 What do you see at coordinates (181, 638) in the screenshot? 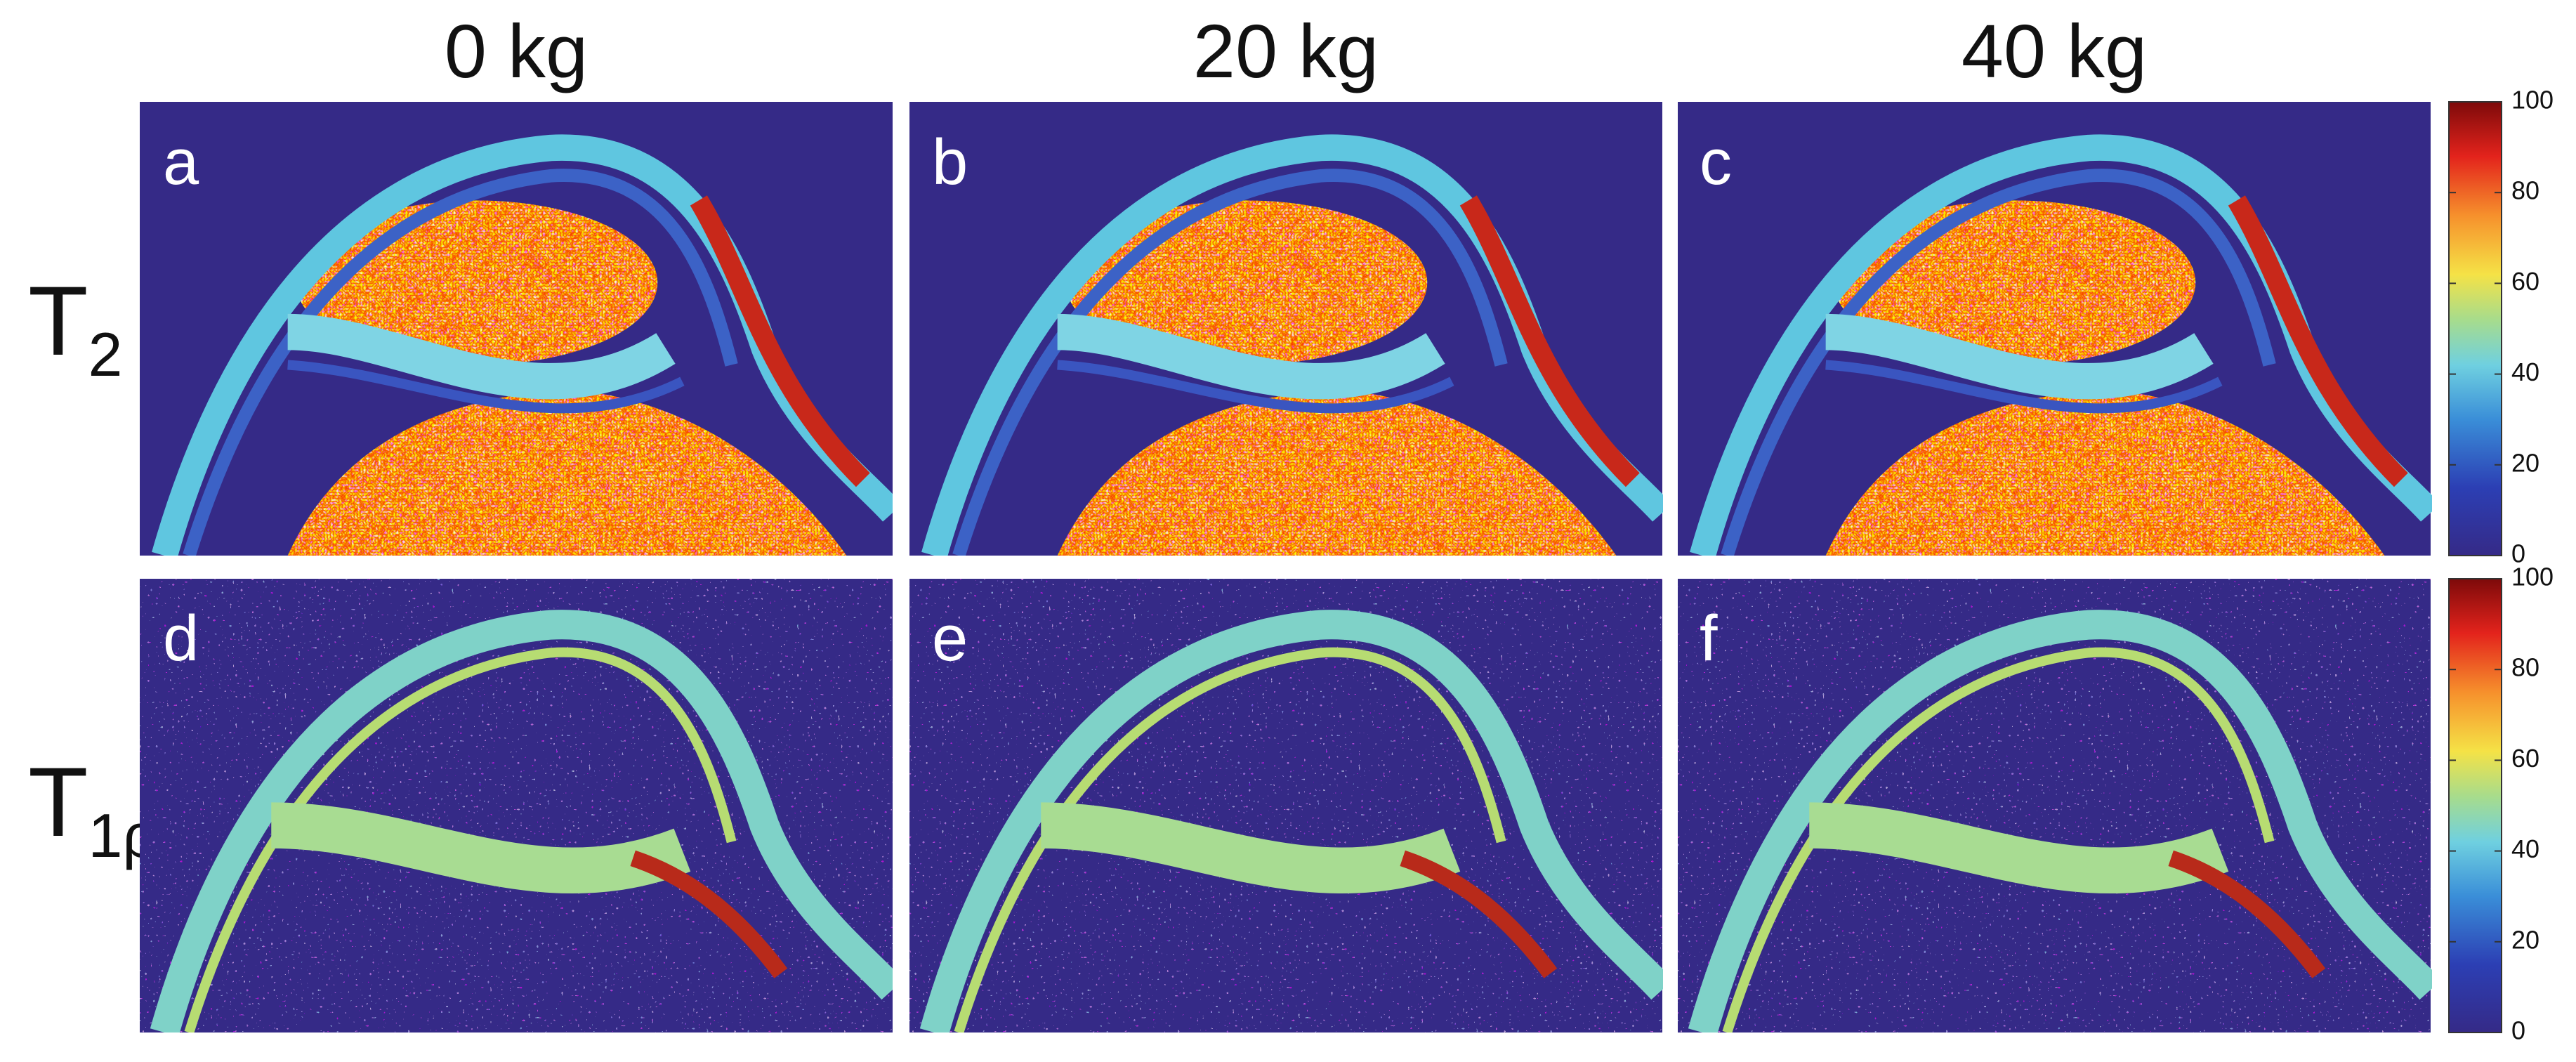
I see `panel-letter: d` at bounding box center [181, 638].